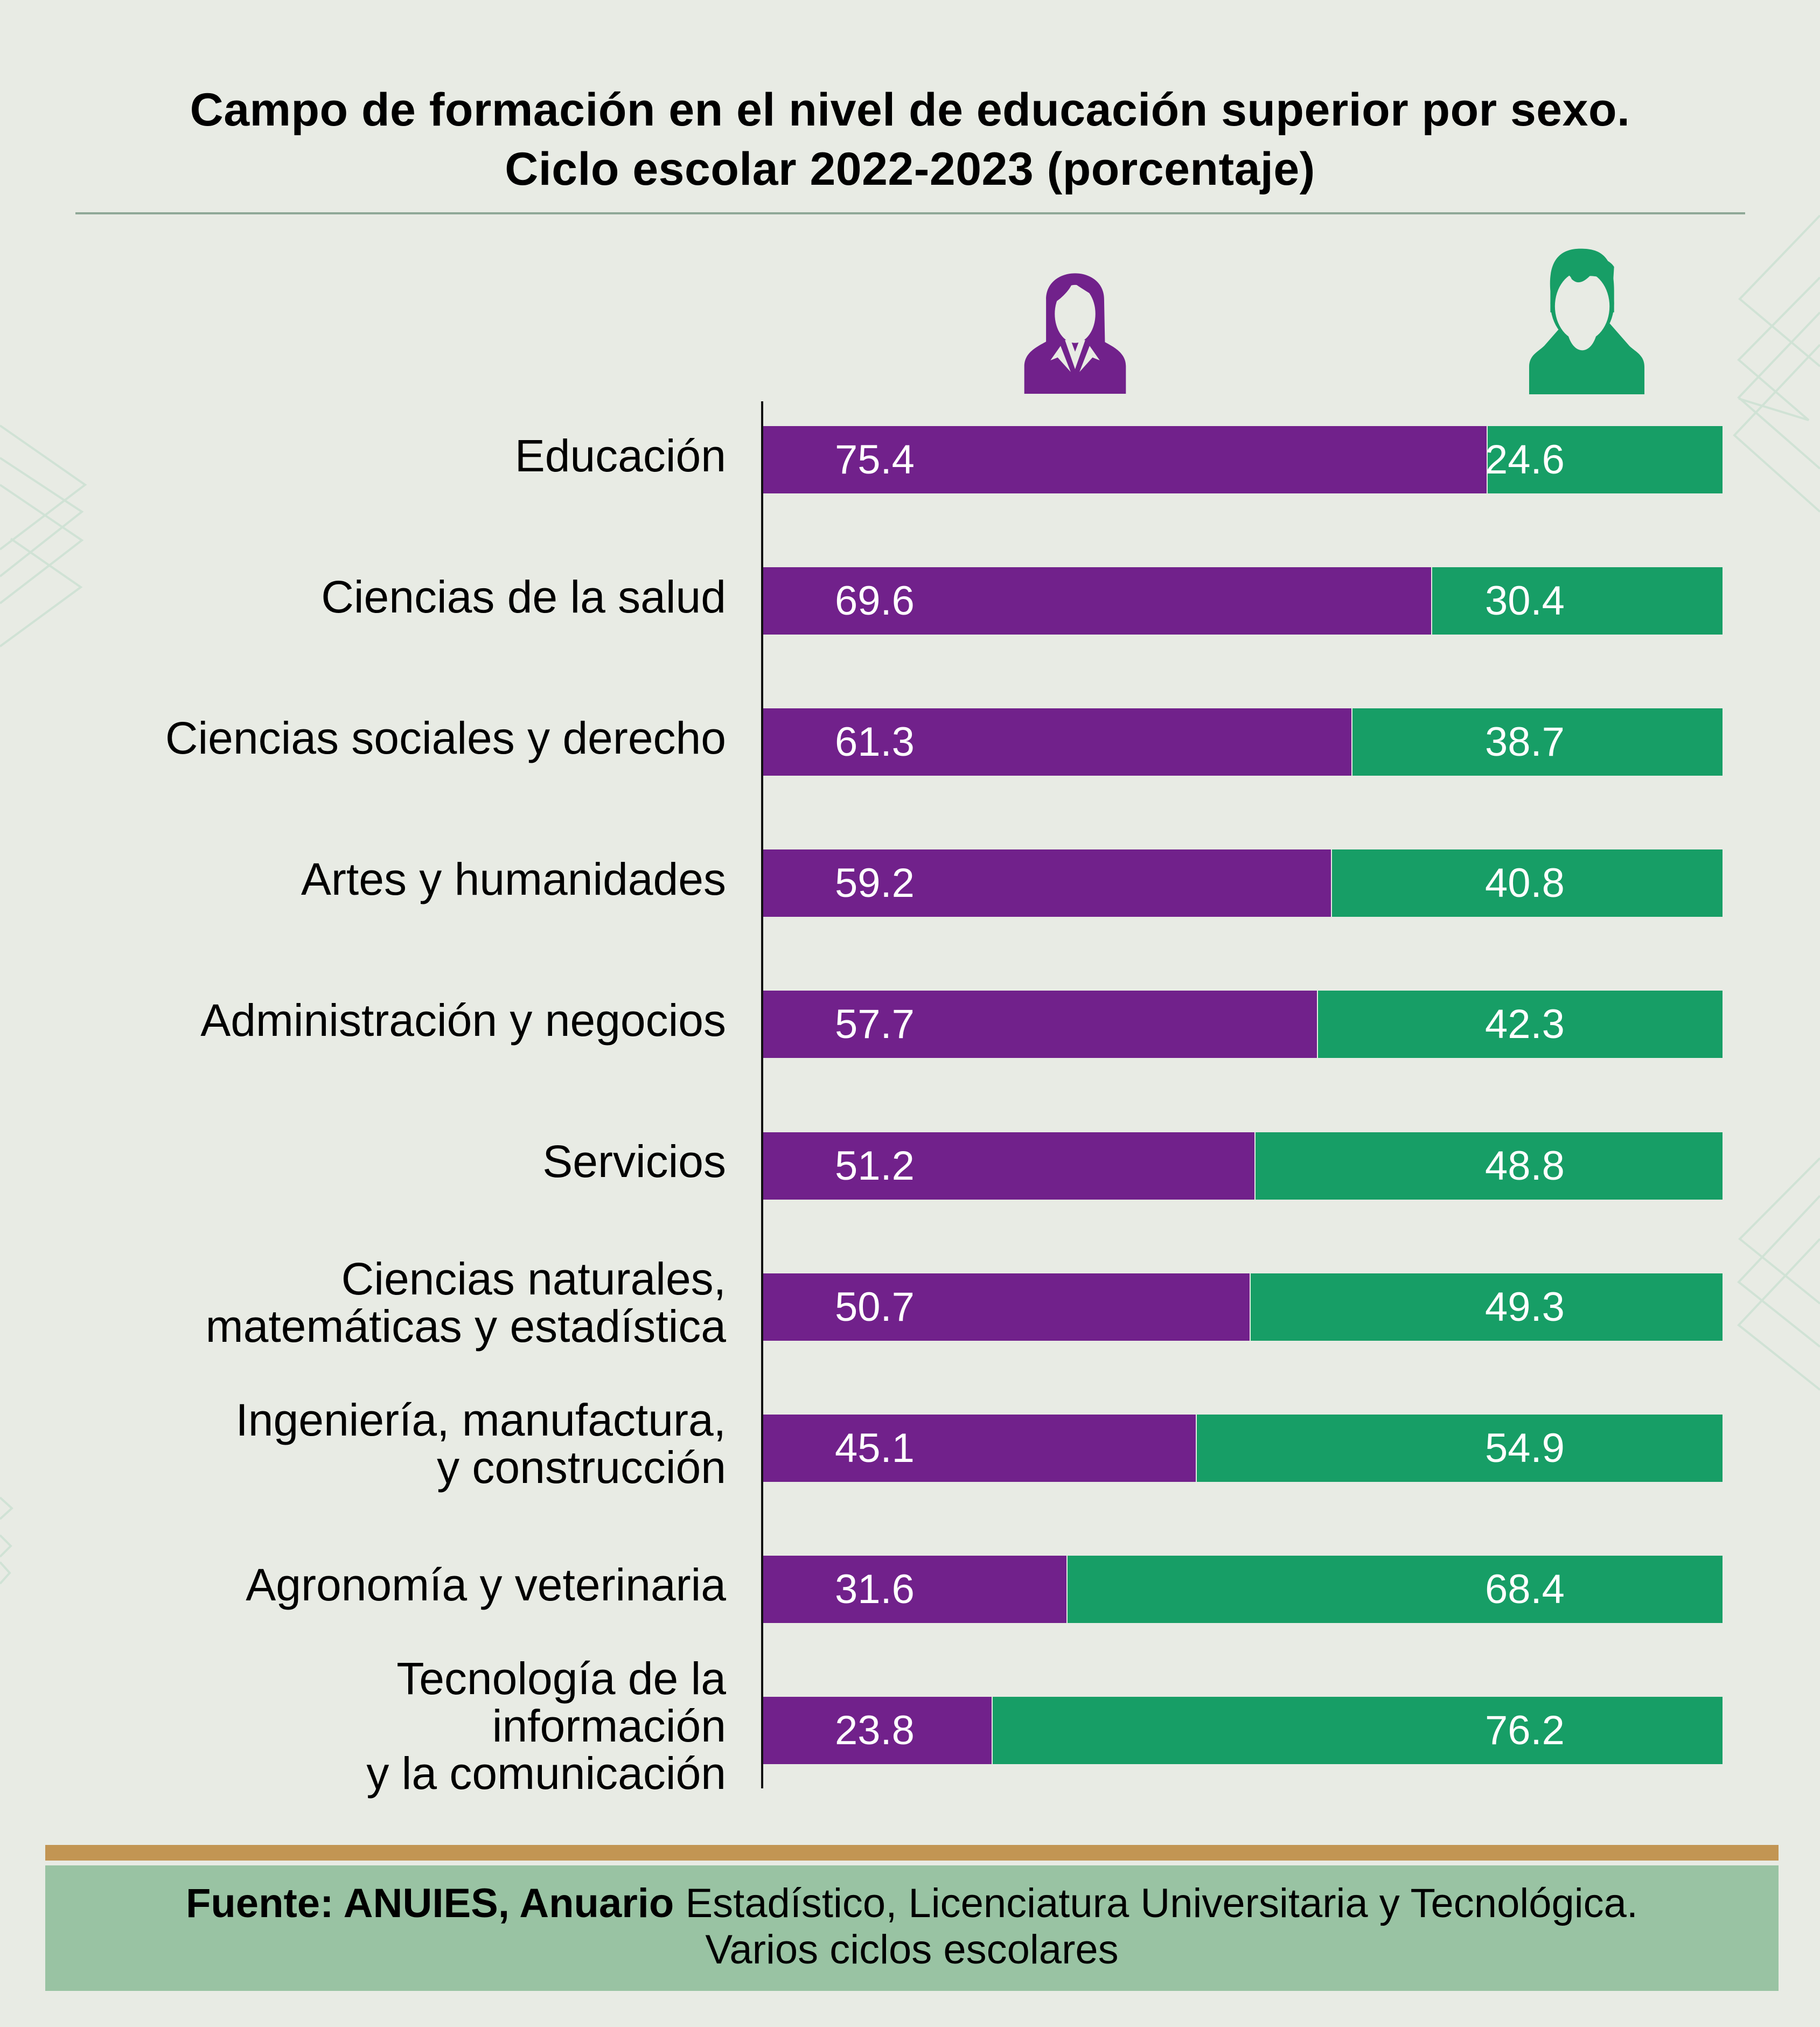 The image size is (1820, 2027). What do you see at coordinates (1075, 333) in the screenshot?
I see `woman-icon` at bounding box center [1075, 333].